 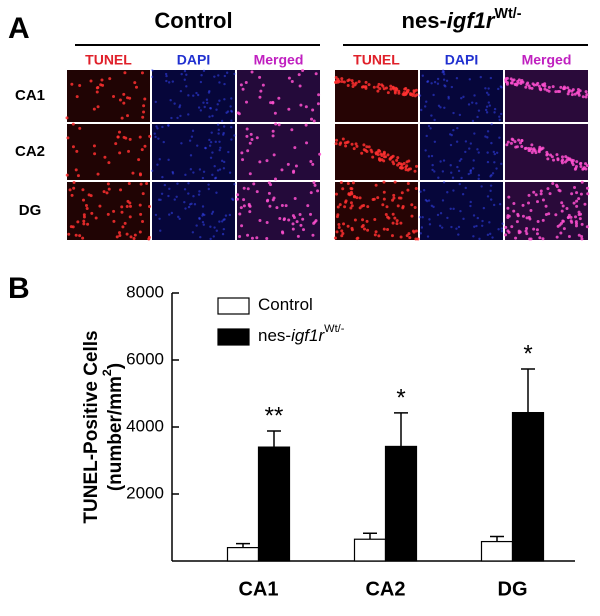 I want to click on y-axis-label-part: (number/mm, so click(x=115, y=433).